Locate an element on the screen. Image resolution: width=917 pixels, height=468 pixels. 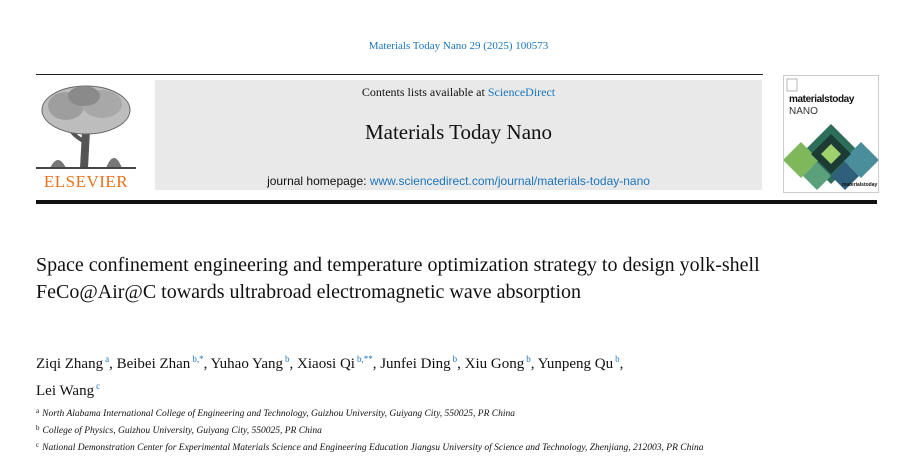
author-name: Junfei Ding is located at coordinates (415, 364).